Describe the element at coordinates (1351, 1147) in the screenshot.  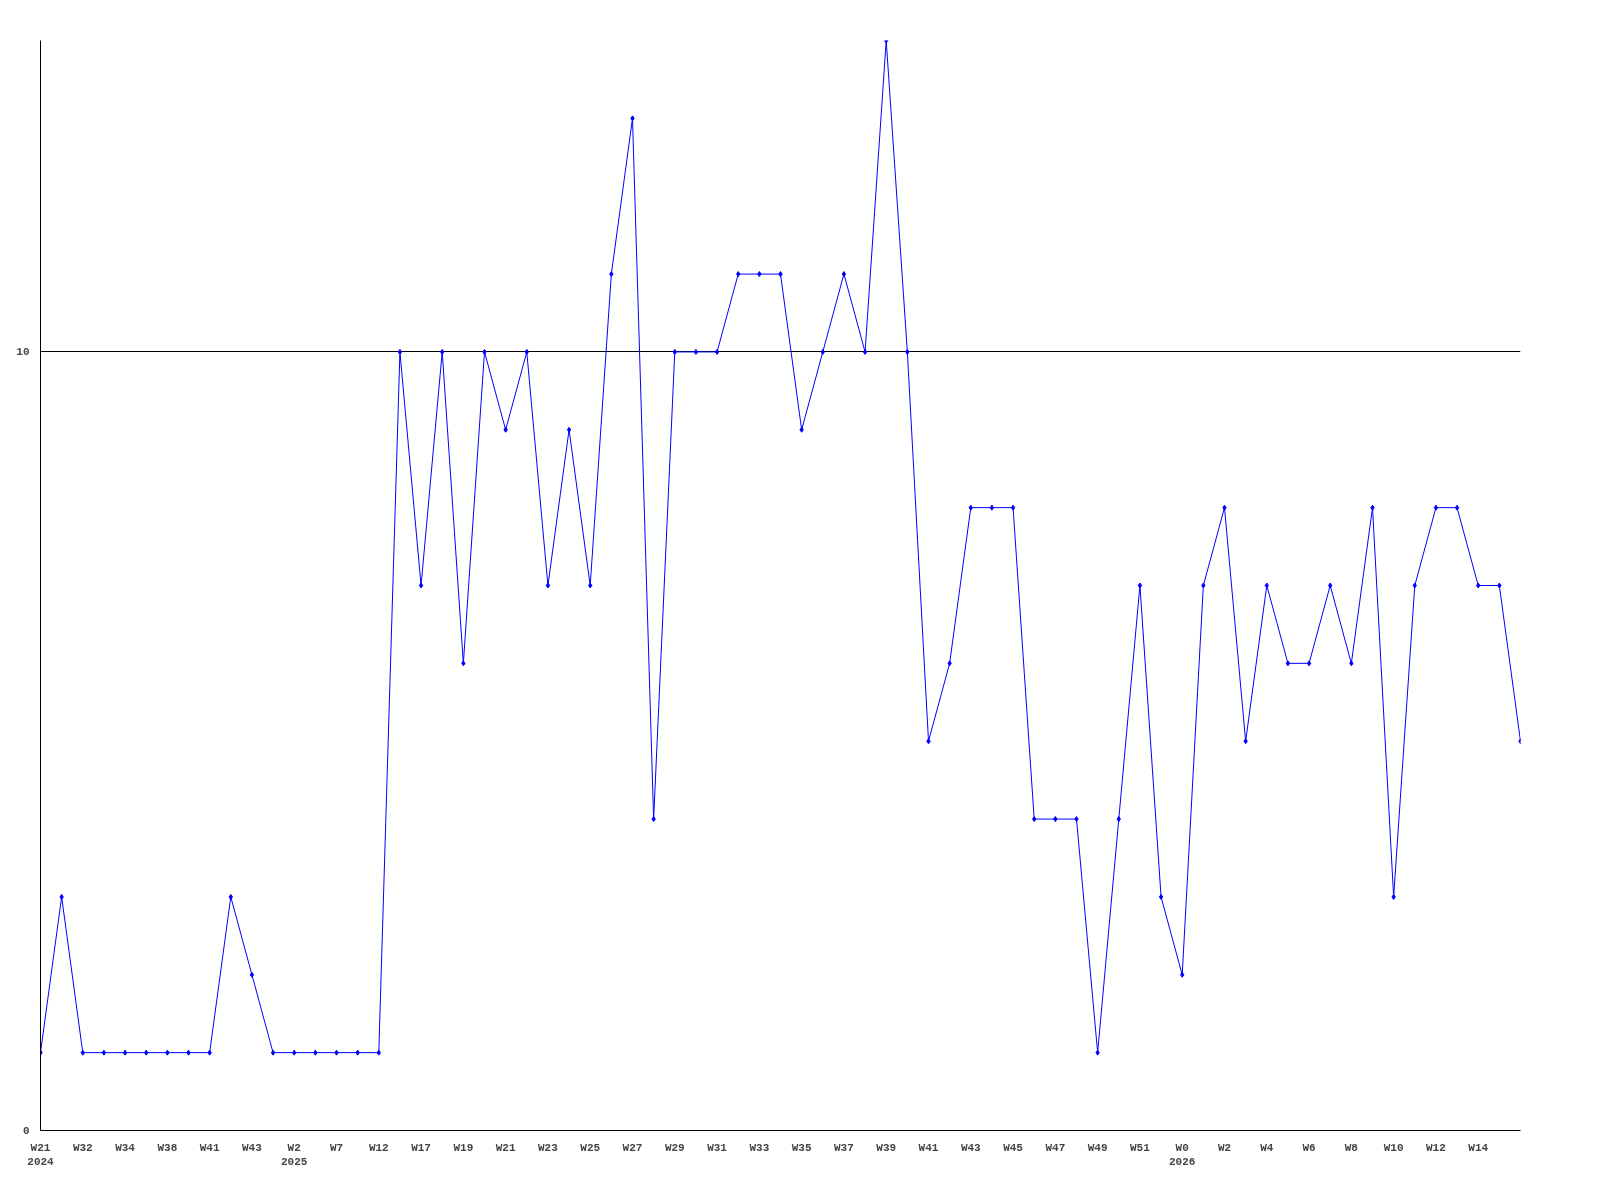
I see `x-tick-label: W8` at that location.